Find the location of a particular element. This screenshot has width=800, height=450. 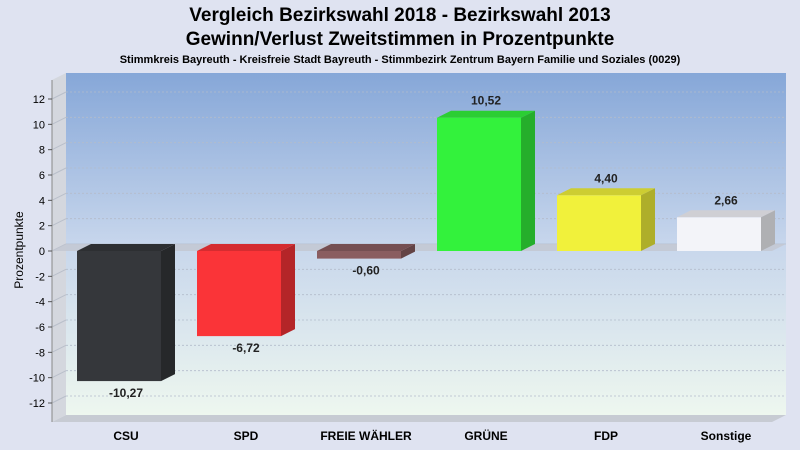

bar-spd is located at coordinates (246, 290).